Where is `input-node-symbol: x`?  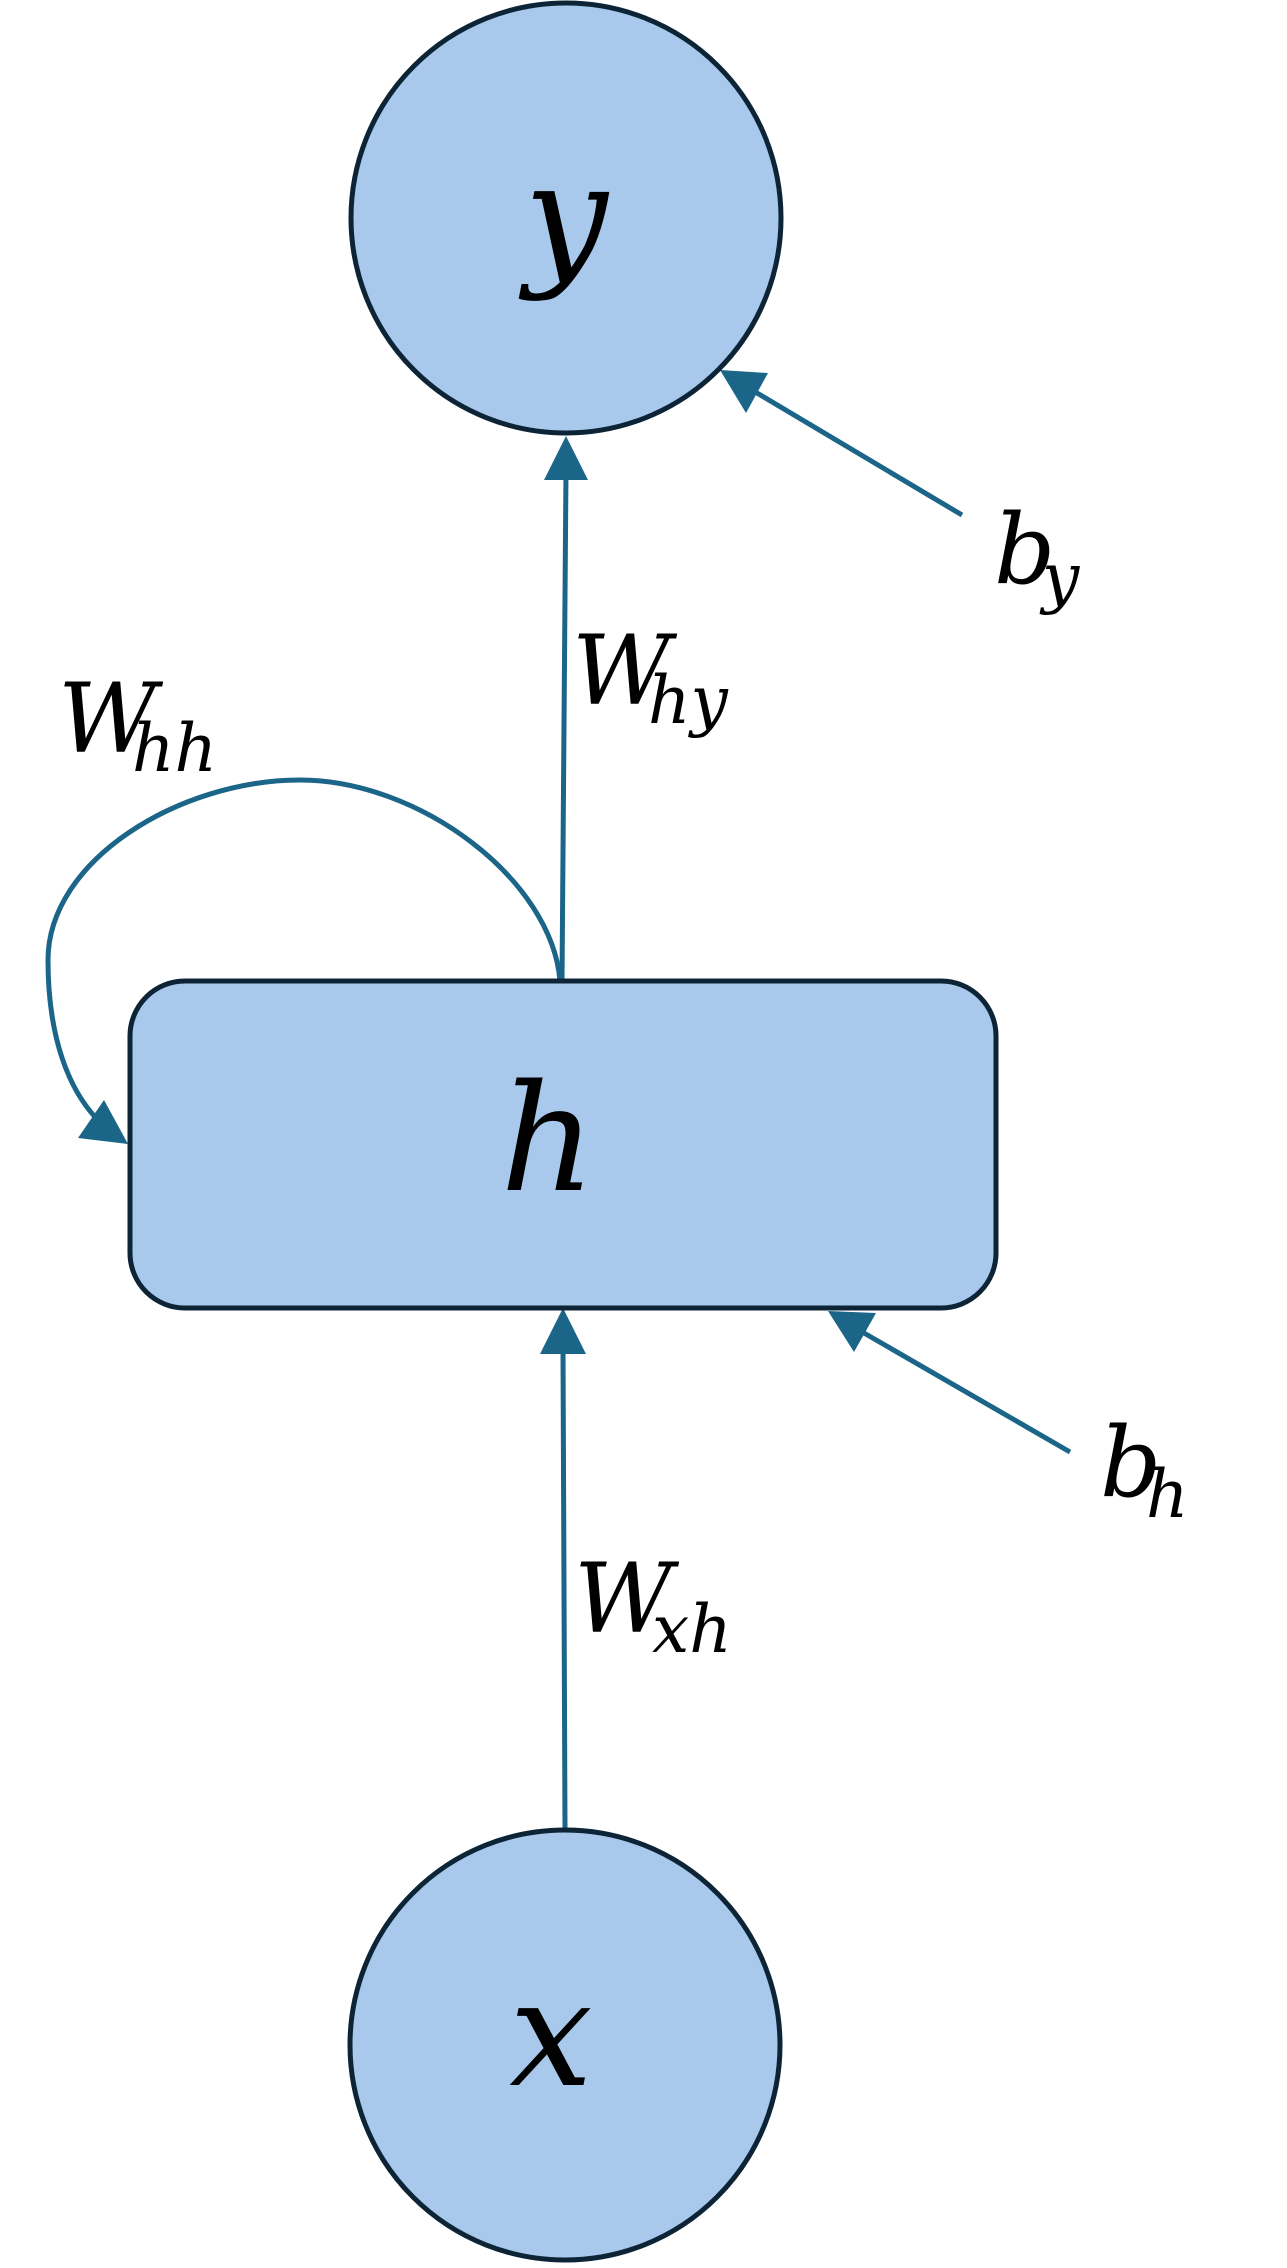 input-node-symbol: x is located at coordinates (550, 2034).